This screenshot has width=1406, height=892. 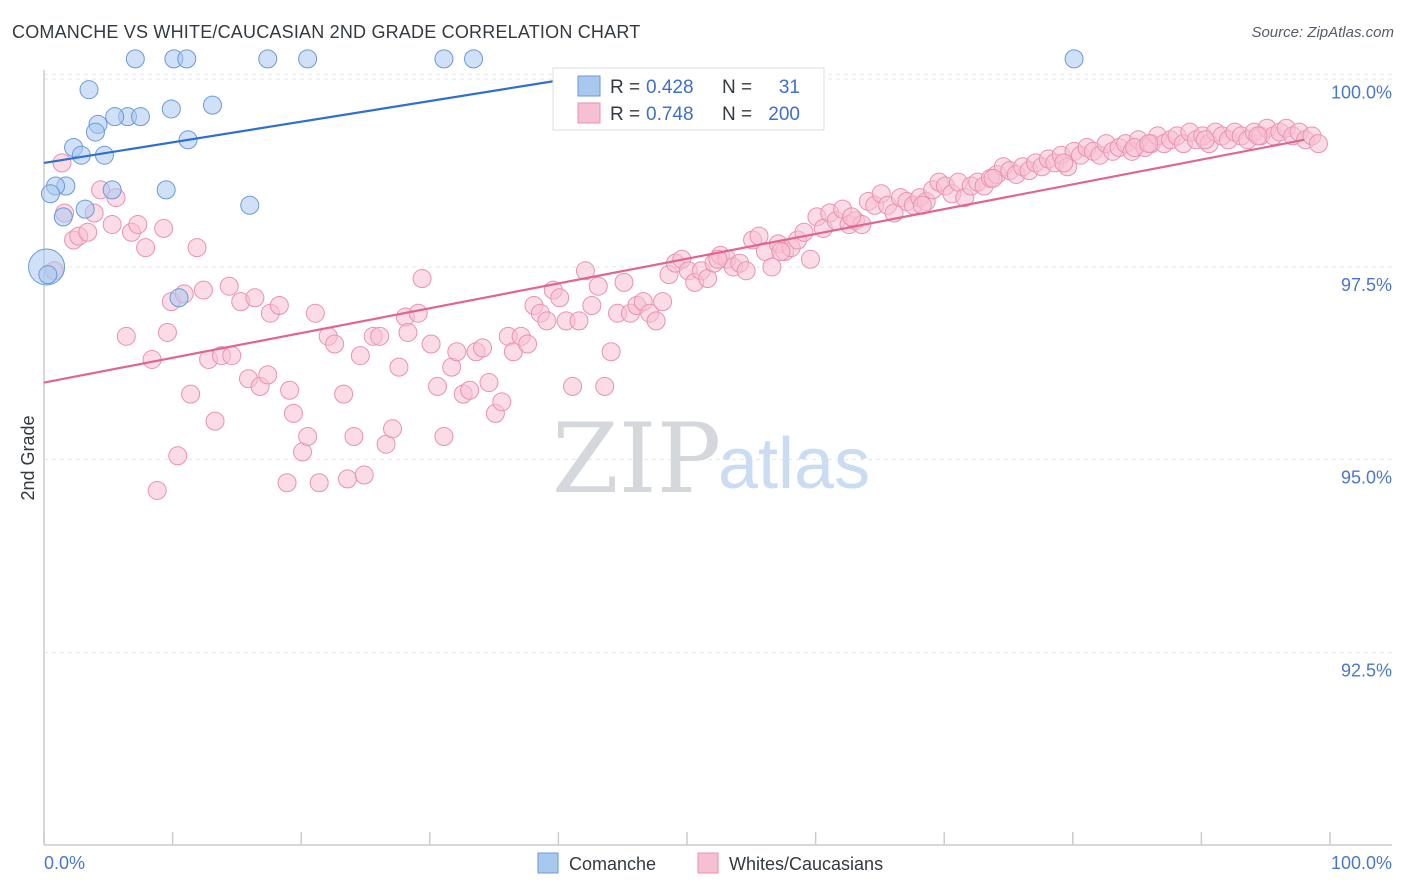 What do you see at coordinates (1361, 863) in the screenshot?
I see `x-tick-label-max: 100.0%` at bounding box center [1361, 863].